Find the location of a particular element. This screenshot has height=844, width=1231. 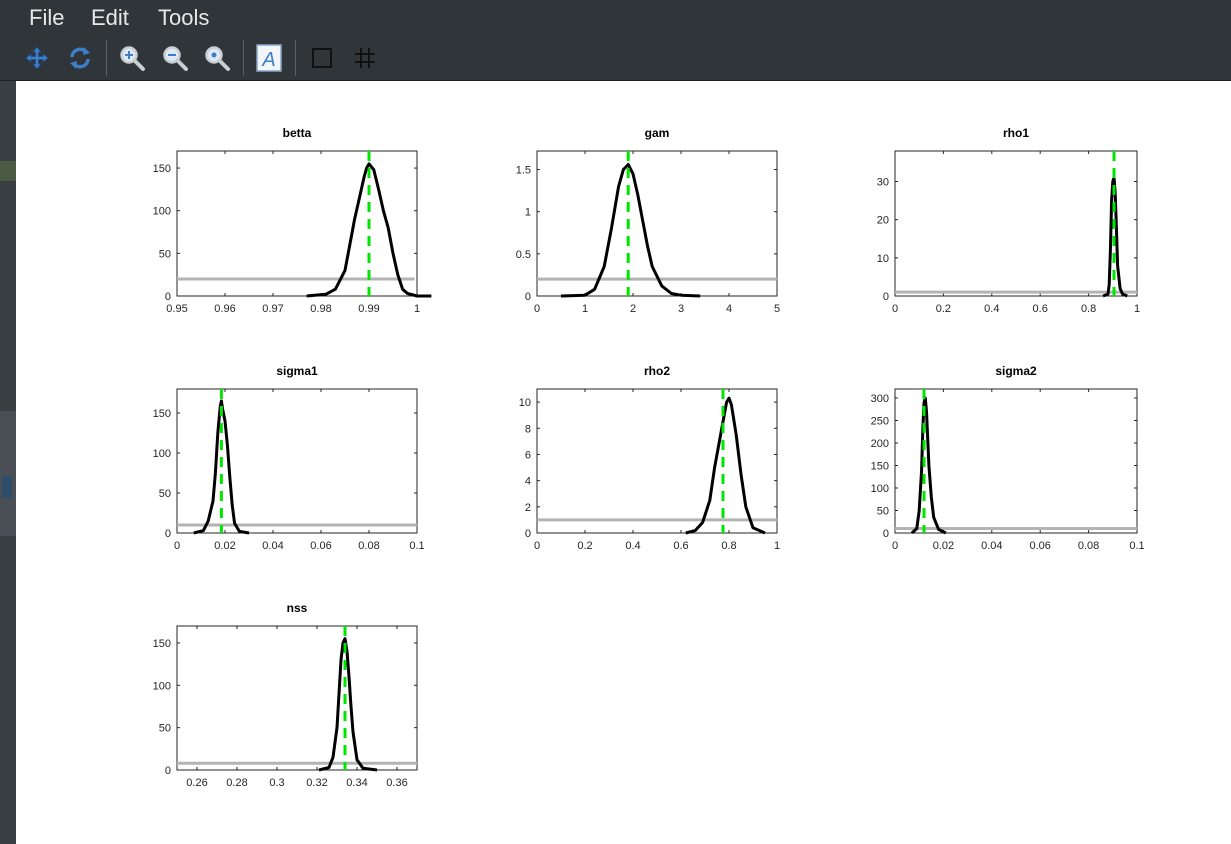

zoom-in-button is located at coordinates (132, 58).